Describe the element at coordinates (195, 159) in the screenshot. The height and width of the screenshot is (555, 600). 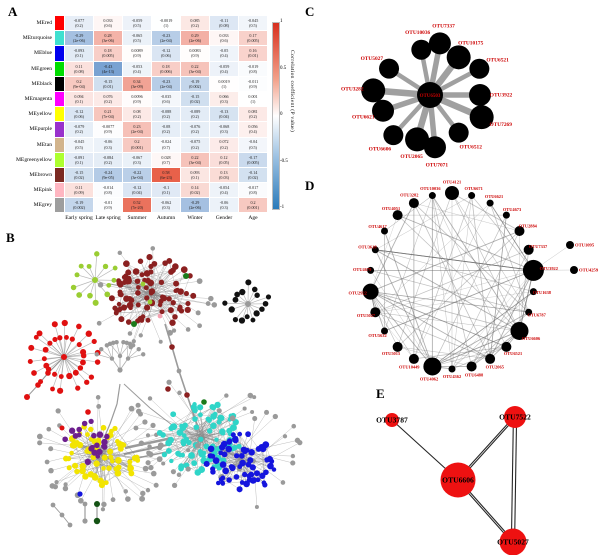
I see `heatmap-cell-MEgreenyellow-4: 0.22 (3e-04)` at that location.